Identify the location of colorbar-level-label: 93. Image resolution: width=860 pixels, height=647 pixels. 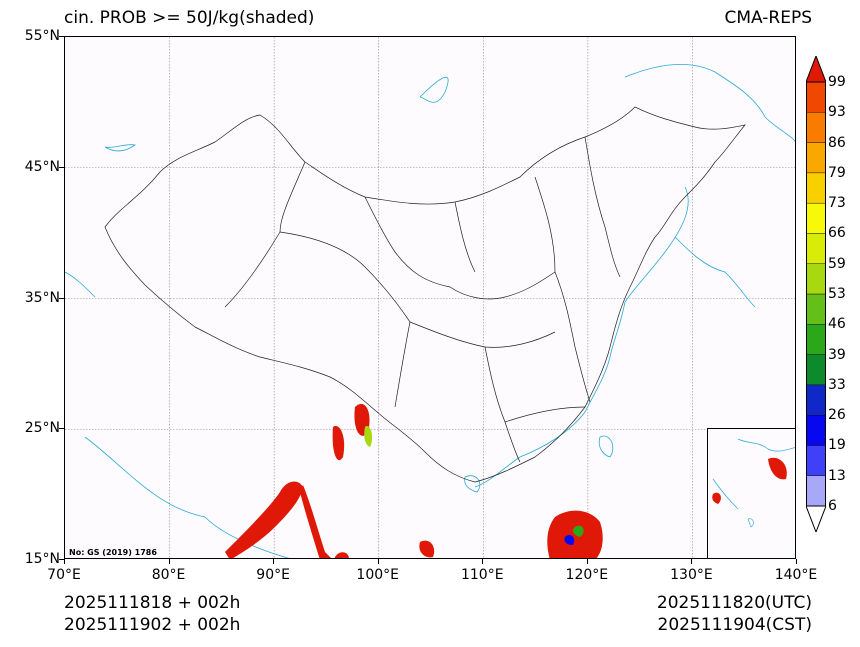
(837, 112).